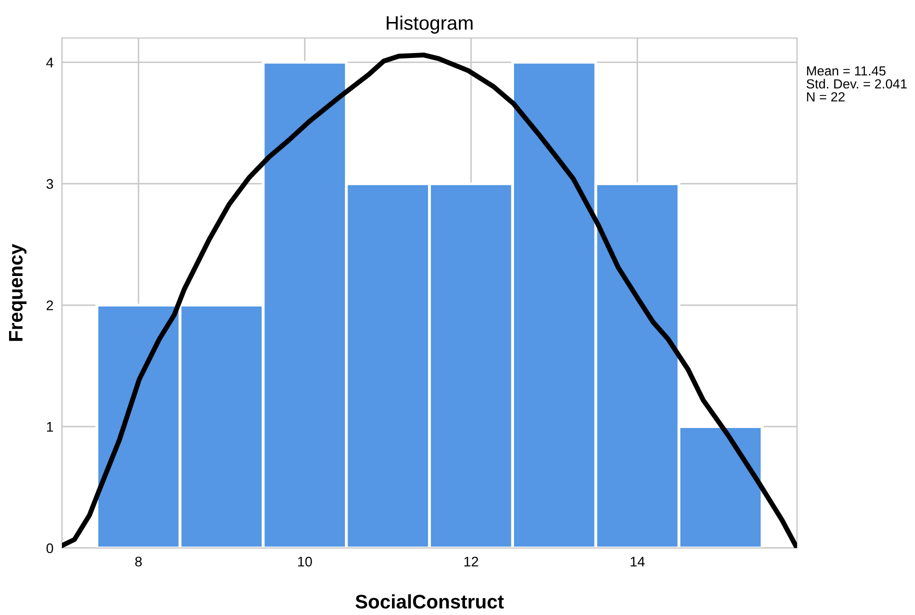 This screenshot has height=615, width=915. Describe the element at coordinates (305, 561) in the screenshot. I see `x-tick-label: 10` at that location.